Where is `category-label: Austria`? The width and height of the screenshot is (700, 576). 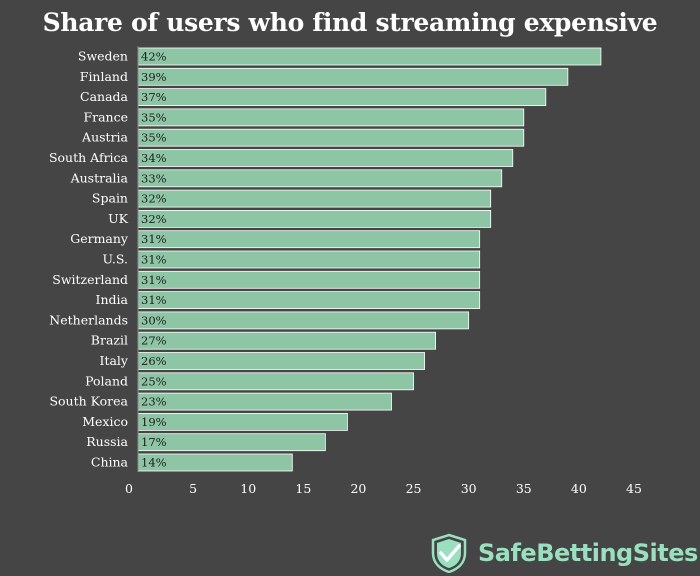
category-label: Austria is located at coordinates (104, 137).